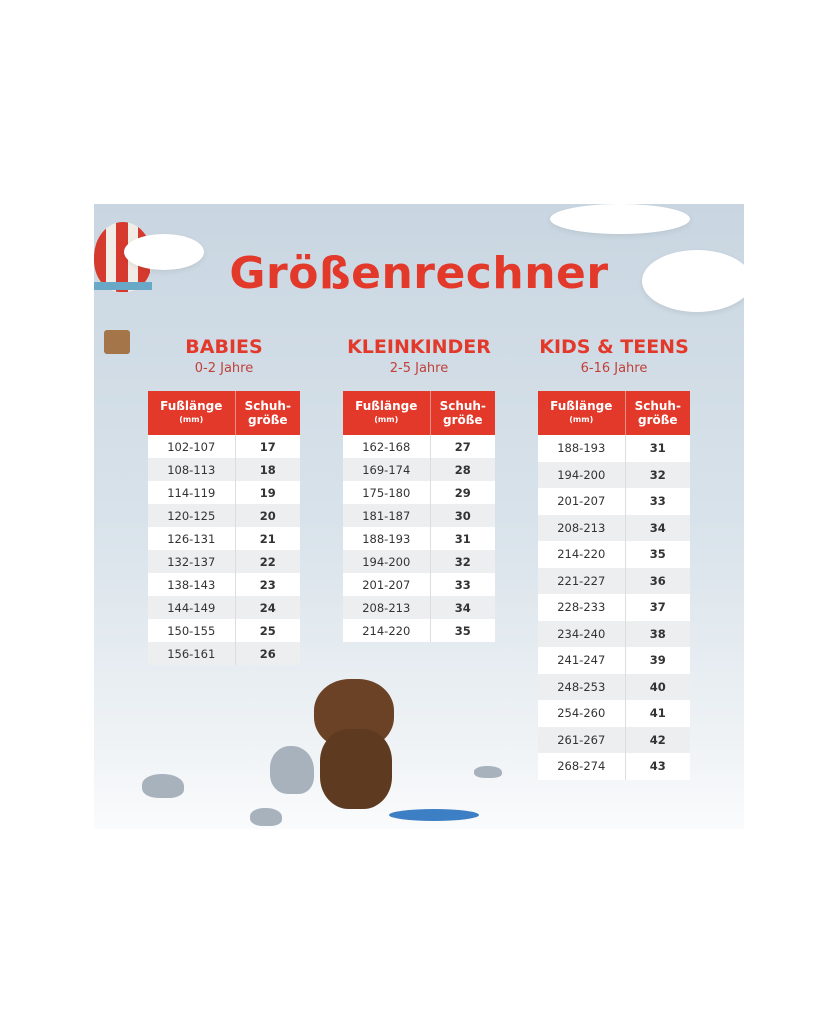 The height and width of the screenshot is (1034, 838). I want to click on table-row: 248-253 40, so click(614, 686).